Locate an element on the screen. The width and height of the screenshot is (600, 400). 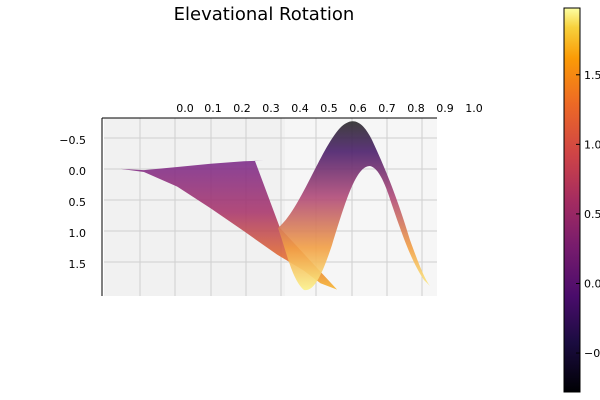
y-tick-label: −0.5 is located at coordinates (72, 140).